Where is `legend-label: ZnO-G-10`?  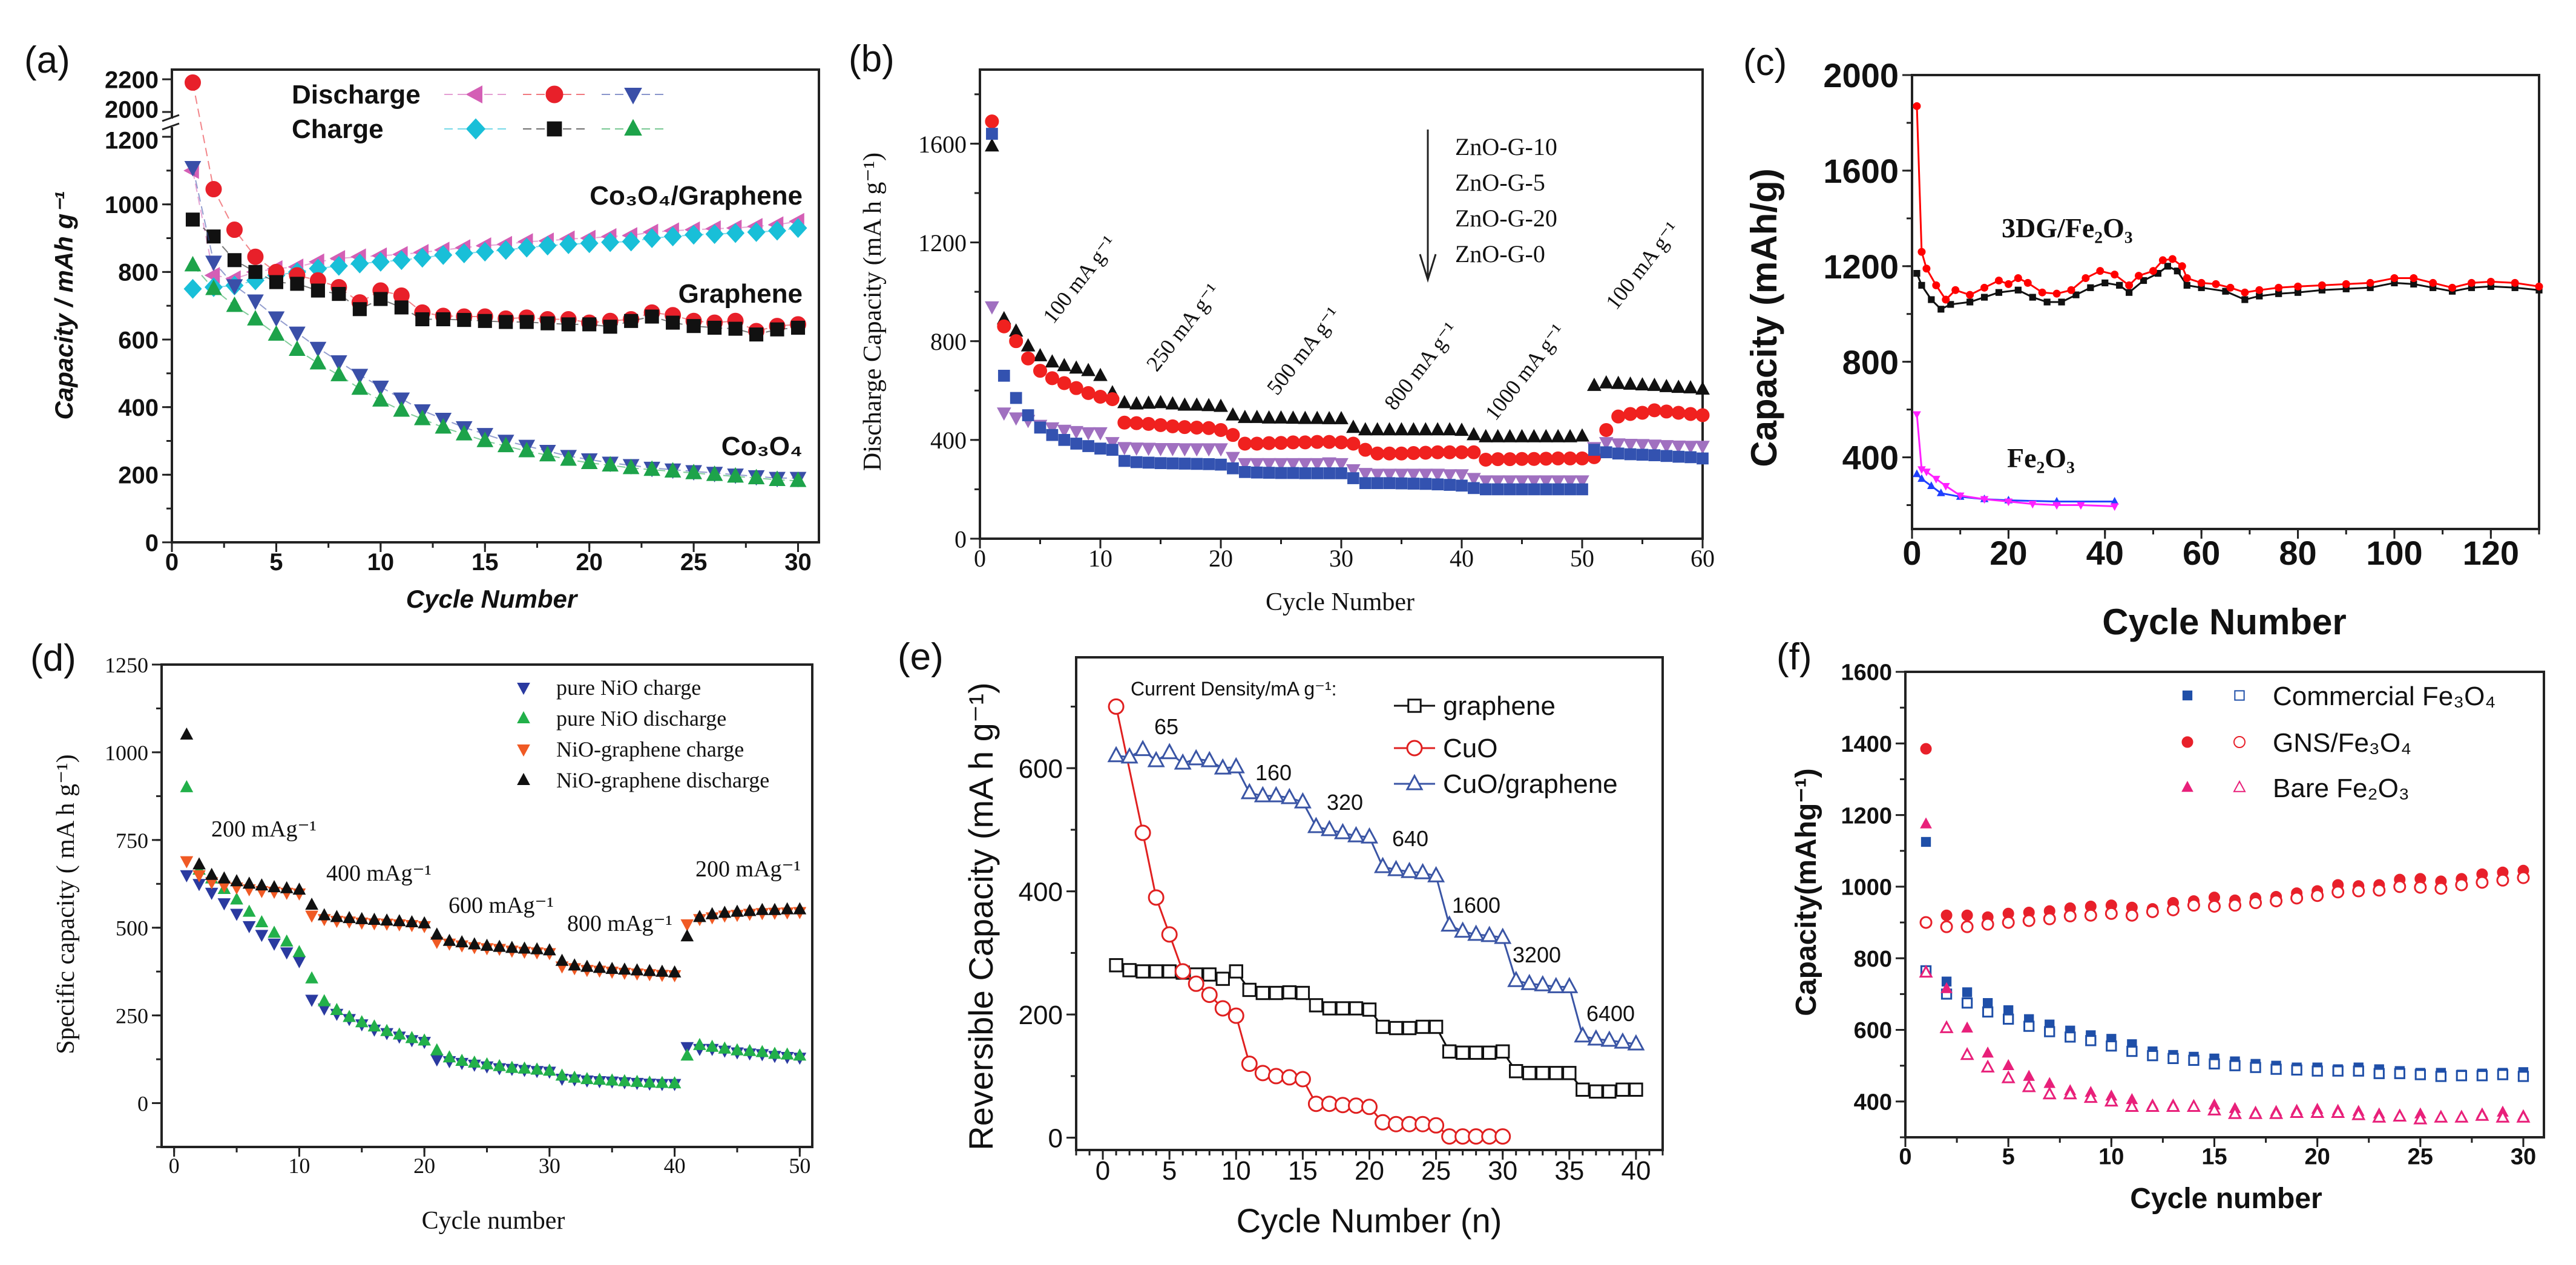
legend-label: ZnO-G-10 is located at coordinates (1506, 146).